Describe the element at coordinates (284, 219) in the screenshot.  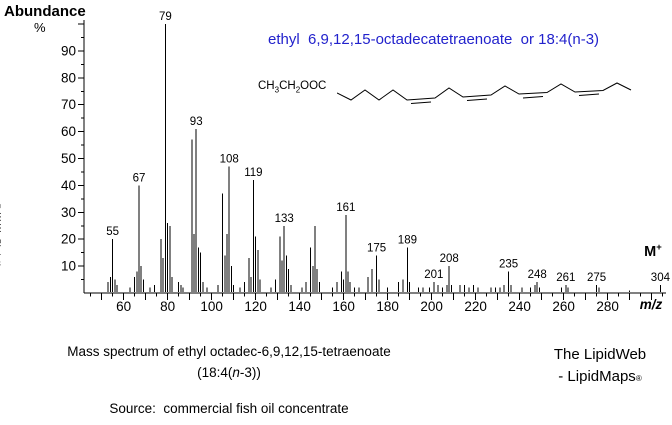
I see `peak-label: 133` at that location.